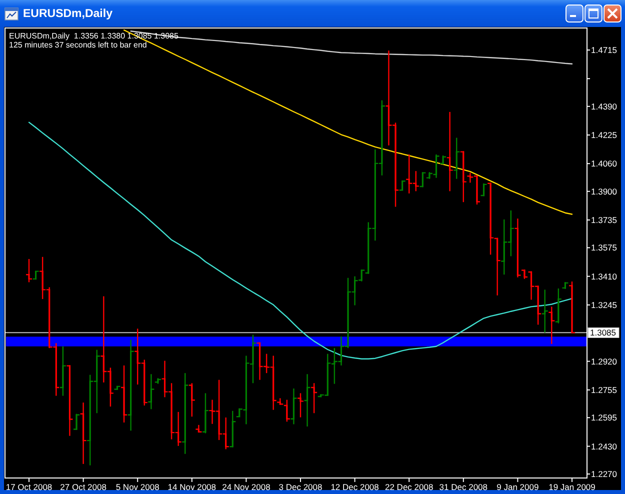 Image resolution: width=625 pixels, height=494 pixels. What do you see at coordinates (604, 361) in the screenshot?
I see `y-tick-label: 1.2920` at bounding box center [604, 361].